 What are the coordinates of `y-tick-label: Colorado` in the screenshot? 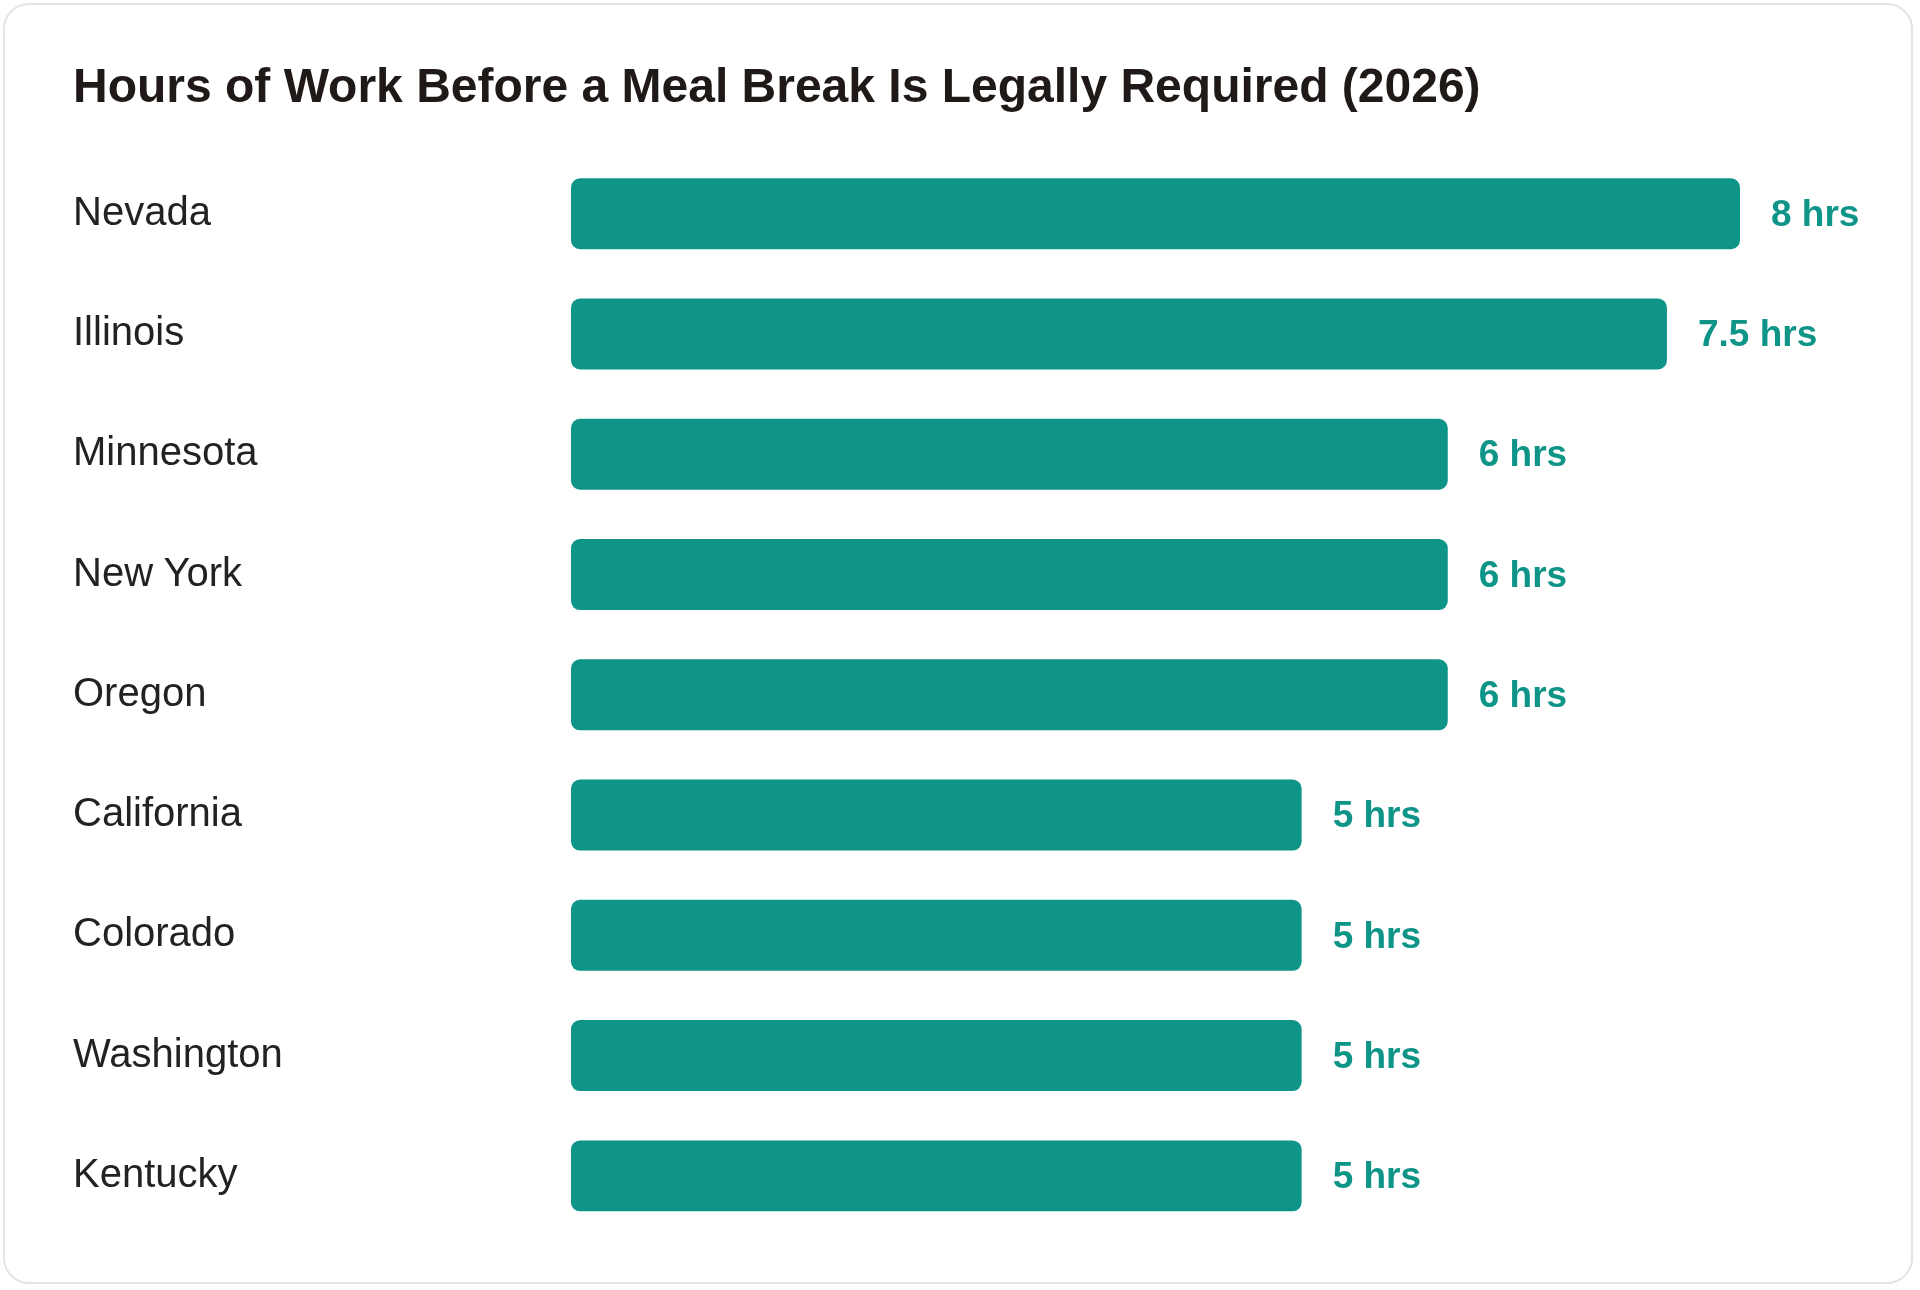 It's located at (154, 932).